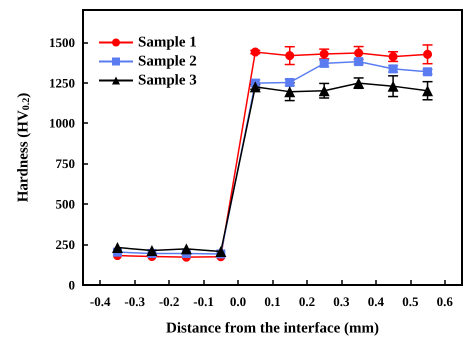  Describe the element at coordinates (167, 62) in the screenshot. I see `legend-label: Sample 2` at that location.